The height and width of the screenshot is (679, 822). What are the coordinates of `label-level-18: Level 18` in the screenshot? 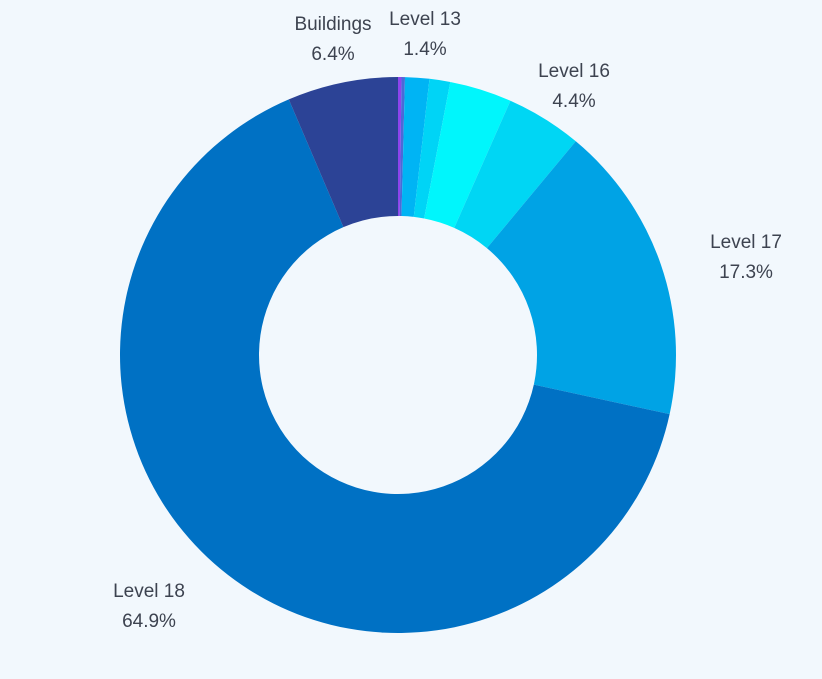 It's located at (149, 591).